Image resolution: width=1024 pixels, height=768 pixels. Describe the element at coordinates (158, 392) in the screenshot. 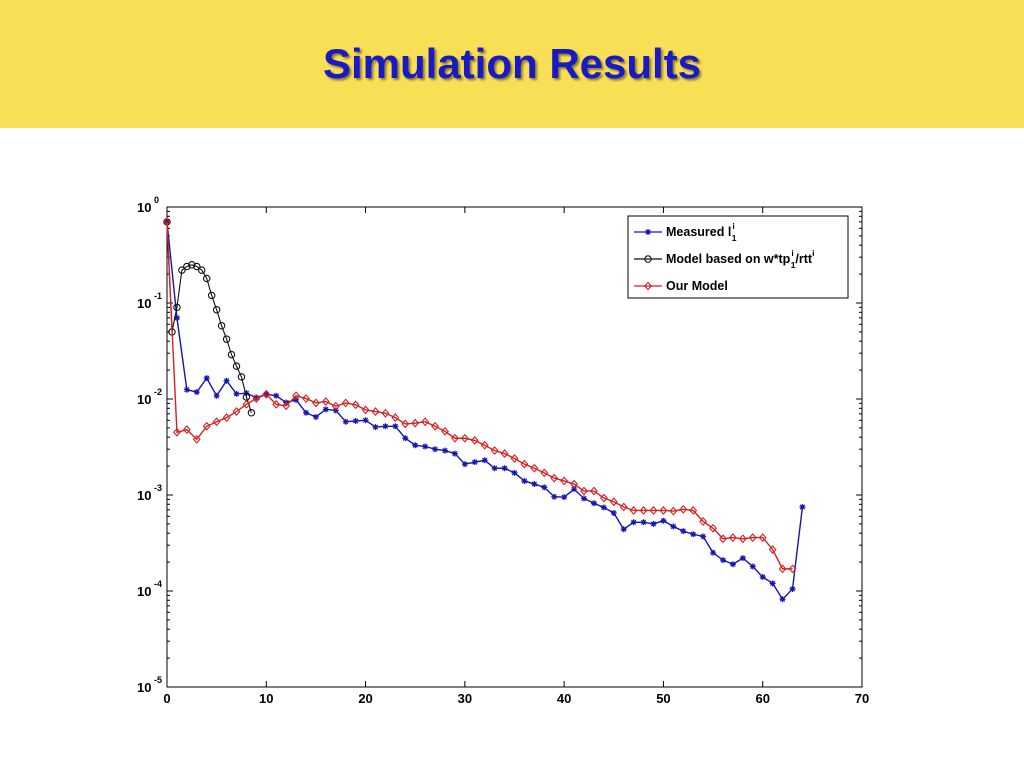

I see `y-tick-exponent: -2` at that location.